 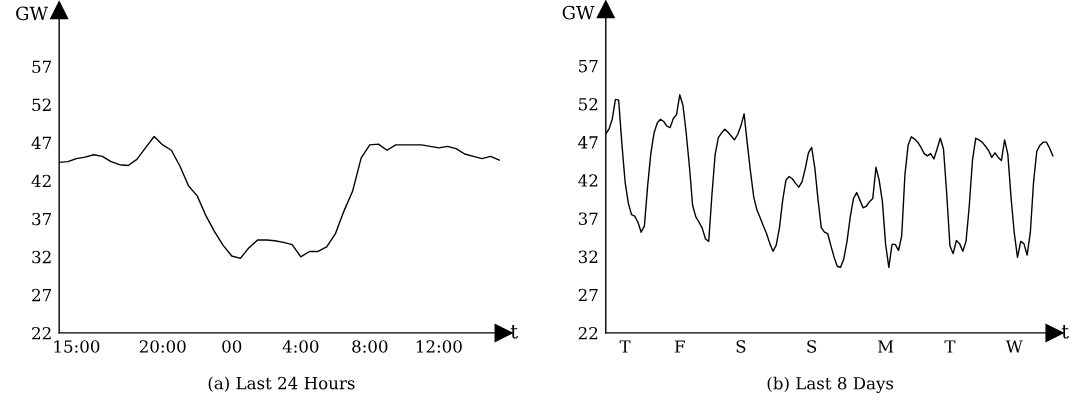 What do you see at coordinates (162, 346) in the screenshot?
I see `x-tick-label: 20:00` at bounding box center [162, 346].